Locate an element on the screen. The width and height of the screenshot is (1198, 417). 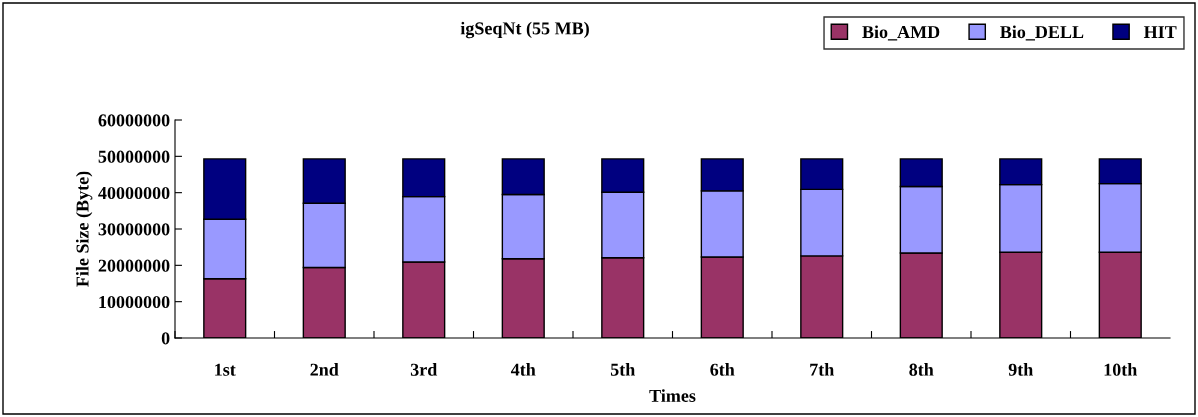
legend-label: Bio_DELL is located at coordinates (1042, 33).